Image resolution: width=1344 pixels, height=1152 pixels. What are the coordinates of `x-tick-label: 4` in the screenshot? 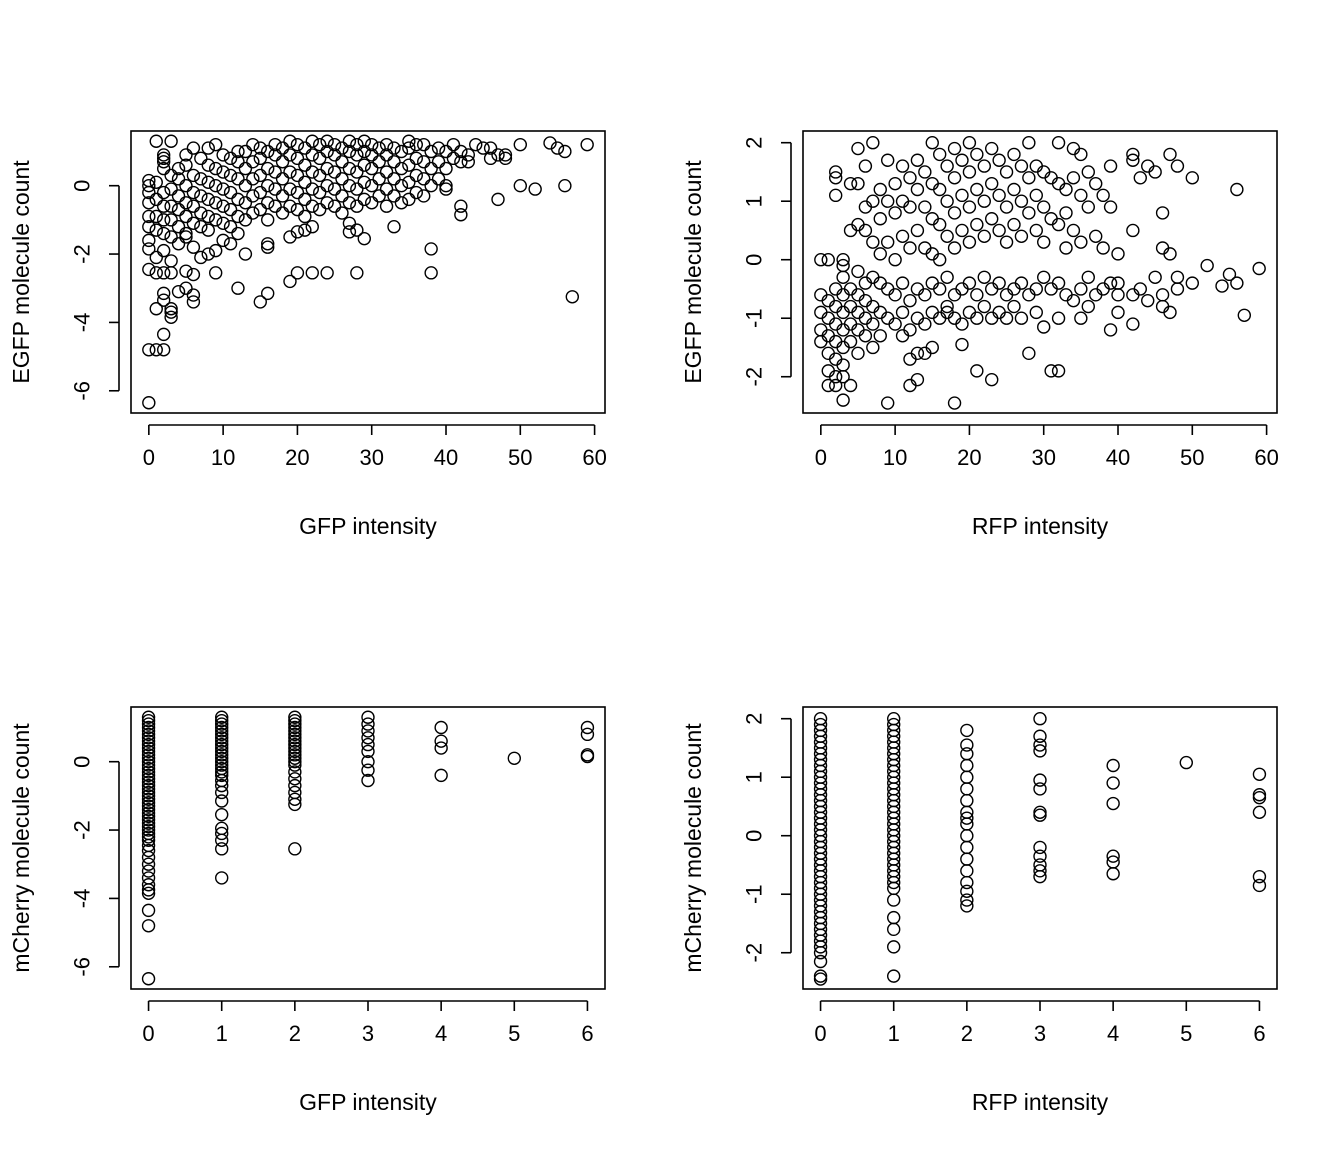 It's located at (1113, 1033).